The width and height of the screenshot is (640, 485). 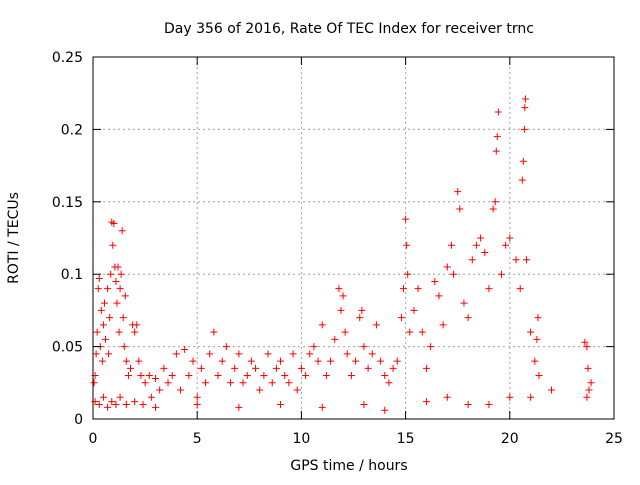 What do you see at coordinates (72, 130) in the screenshot?
I see `y-tick-label: 0.2` at bounding box center [72, 130].